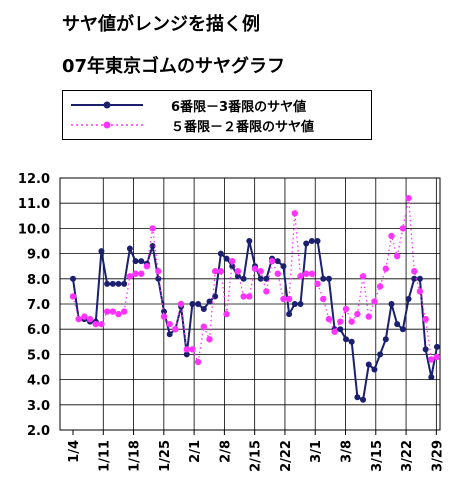 The height and width of the screenshot is (501, 460). I want to click on legend: 6番限－3番限のサヤ値 ５番限－２番限のサヤ値, so click(217, 115).